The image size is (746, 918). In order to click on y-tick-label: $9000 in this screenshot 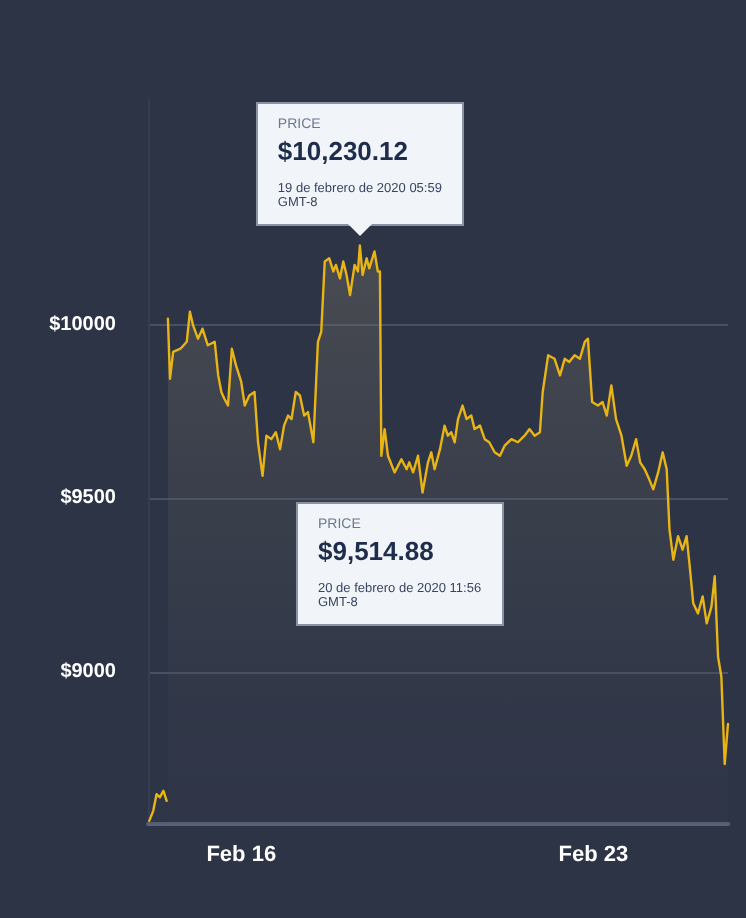, I will do `click(88, 671)`.